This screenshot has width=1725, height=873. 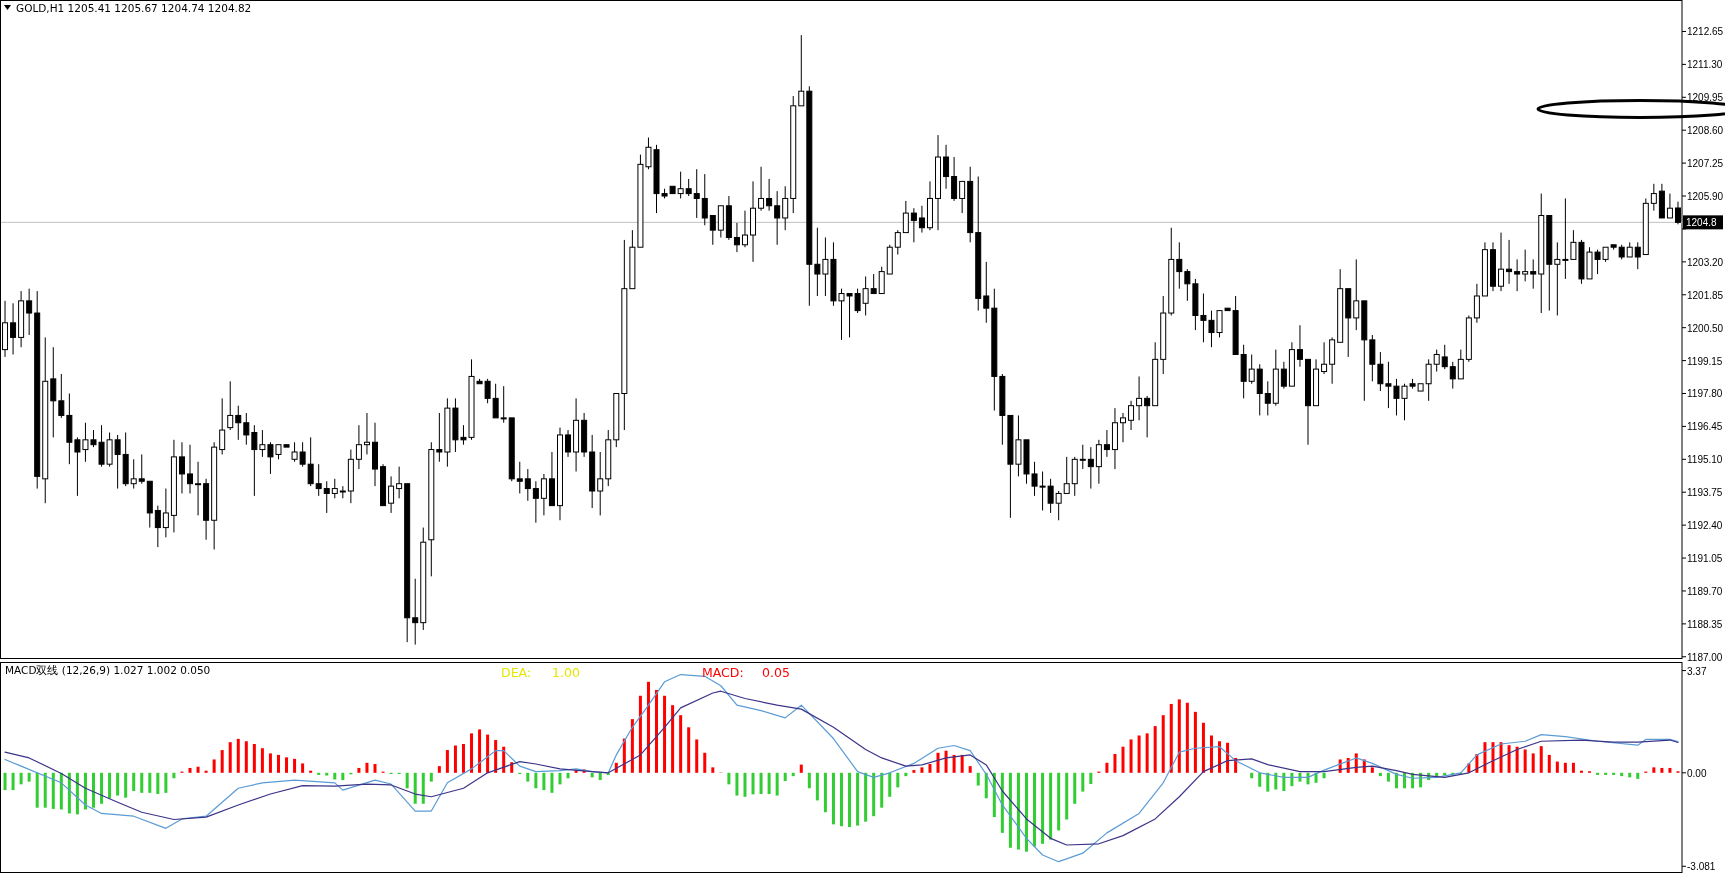 What do you see at coordinates (1705, 559) in the screenshot?
I see `y-tick-label: 1191.05` at bounding box center [1705, 559].